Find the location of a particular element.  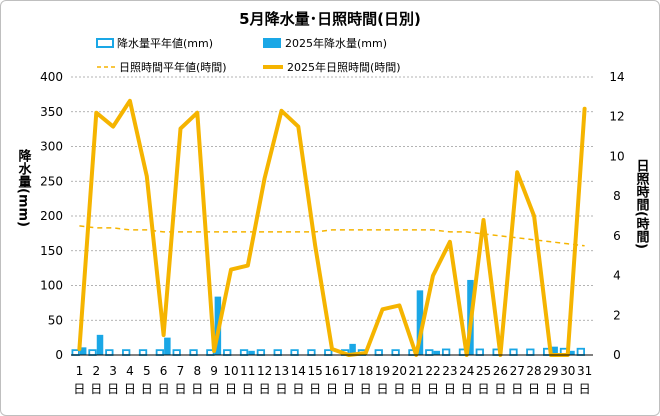

x-tick-label: 16 is located at coordinates (331, 371).